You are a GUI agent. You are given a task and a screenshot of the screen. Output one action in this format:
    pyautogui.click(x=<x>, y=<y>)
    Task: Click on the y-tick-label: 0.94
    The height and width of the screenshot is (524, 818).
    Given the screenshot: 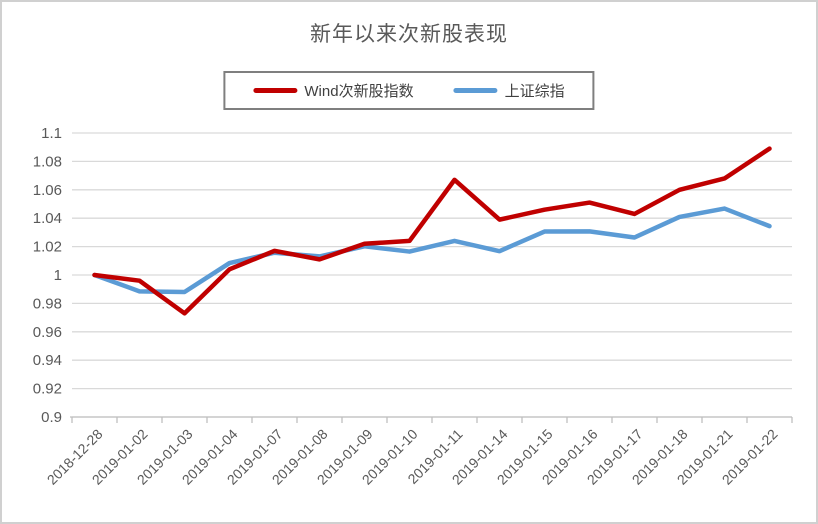 What is the action you would take?
    pyautogui.click(x=47, y=360)
    